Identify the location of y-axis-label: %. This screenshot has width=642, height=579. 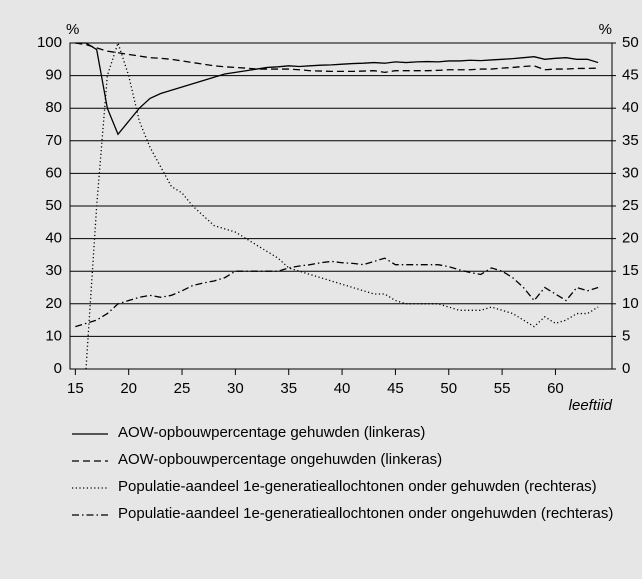
(72, 29).